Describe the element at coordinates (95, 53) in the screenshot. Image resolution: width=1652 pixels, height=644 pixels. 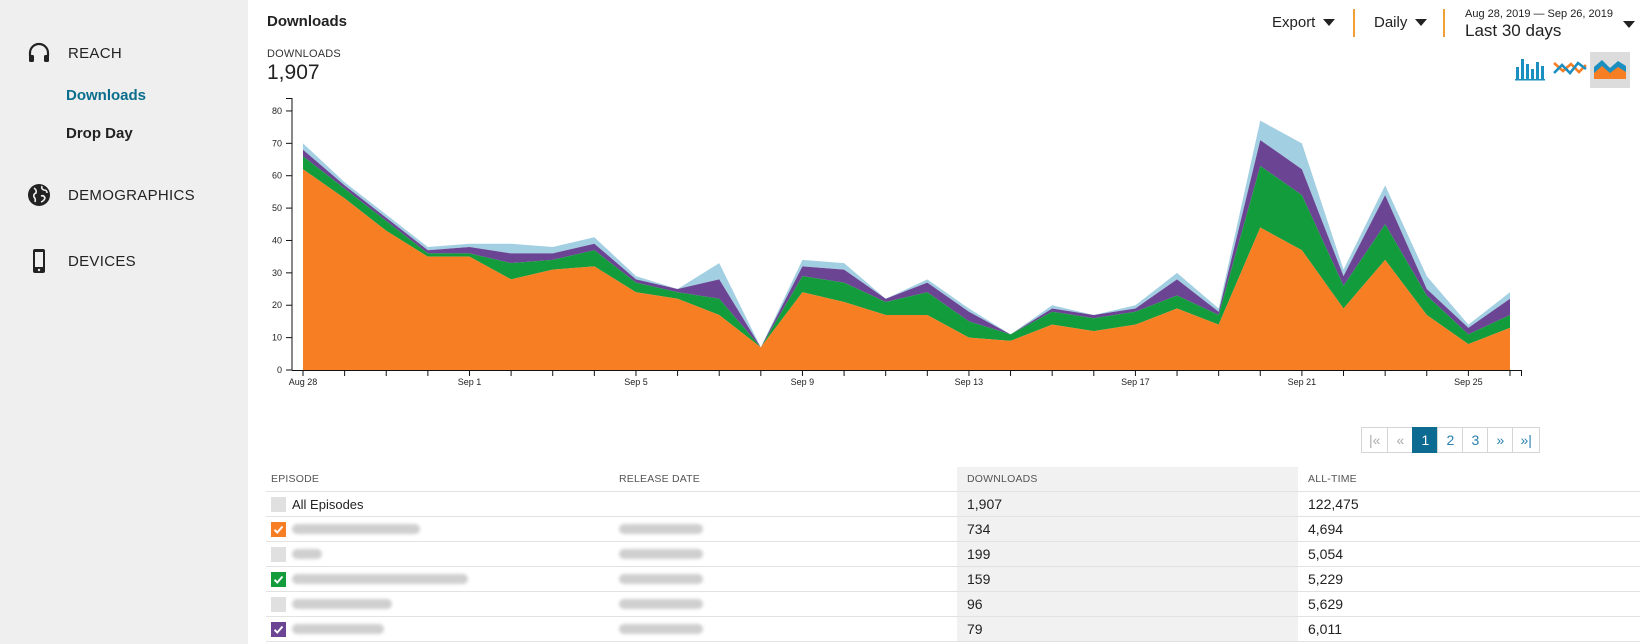
I see `nav-reach-label: REACH` at that location.